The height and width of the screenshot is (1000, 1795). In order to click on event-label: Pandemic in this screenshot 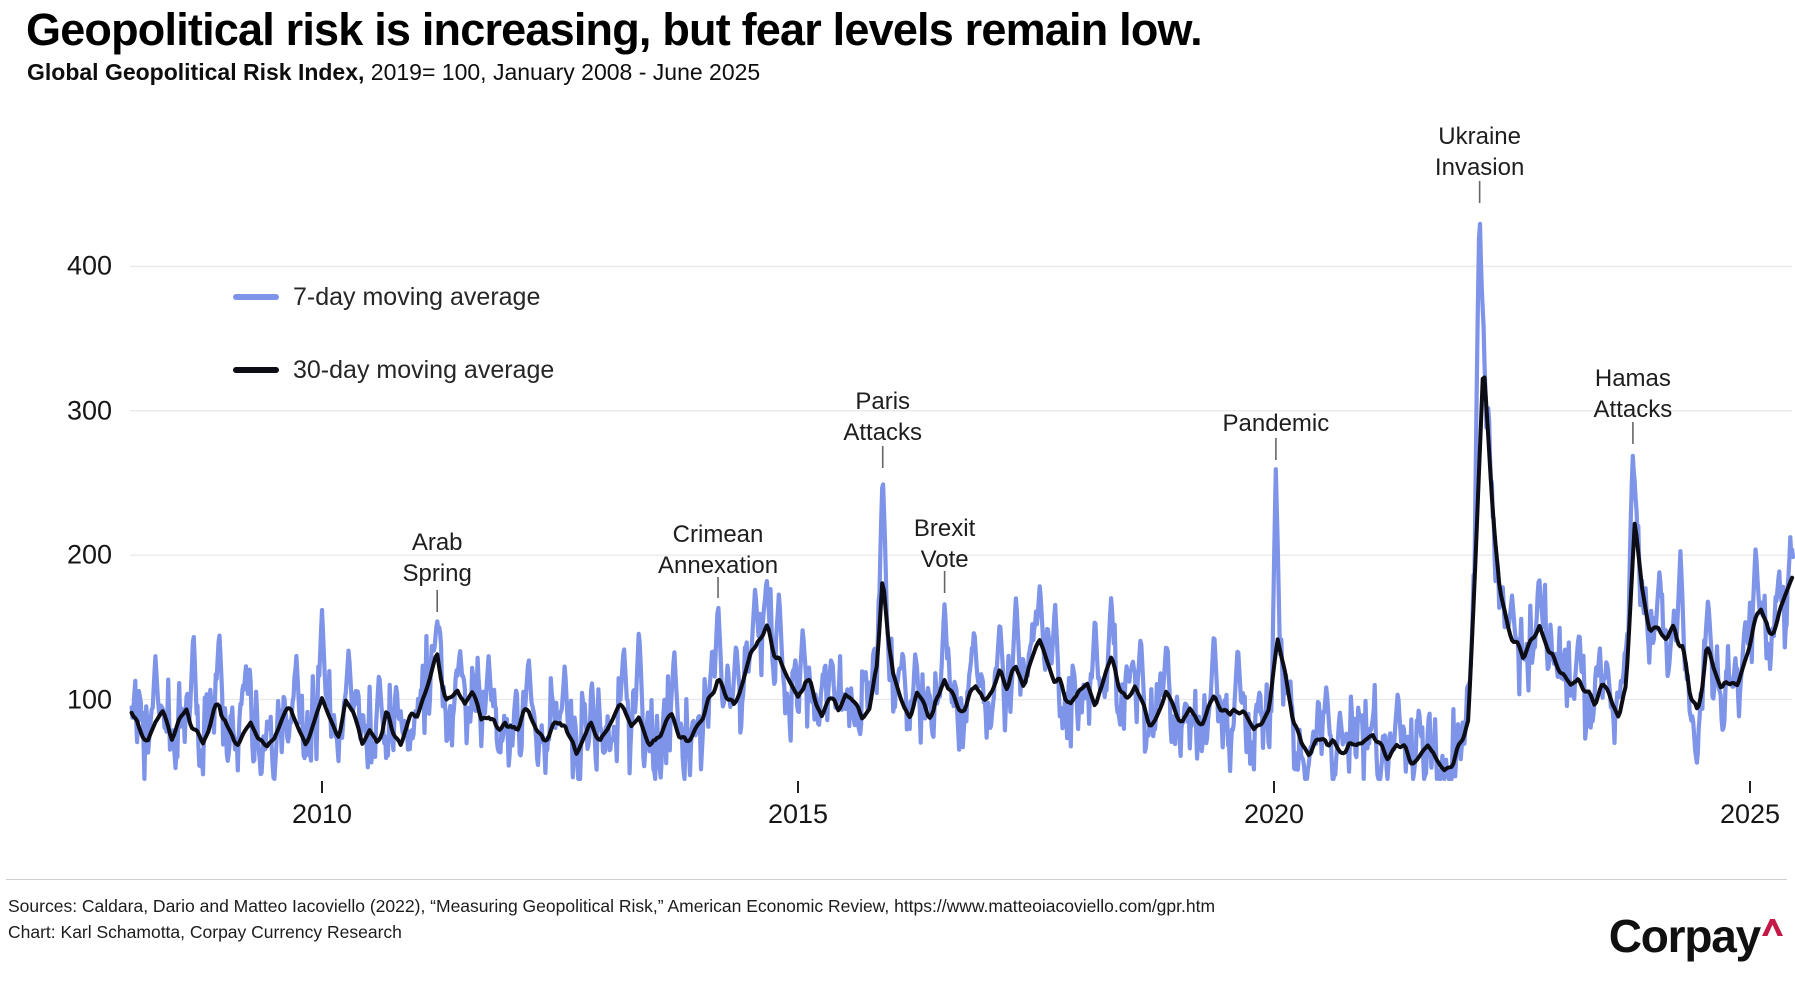, I will do `click(1276, 423)`.